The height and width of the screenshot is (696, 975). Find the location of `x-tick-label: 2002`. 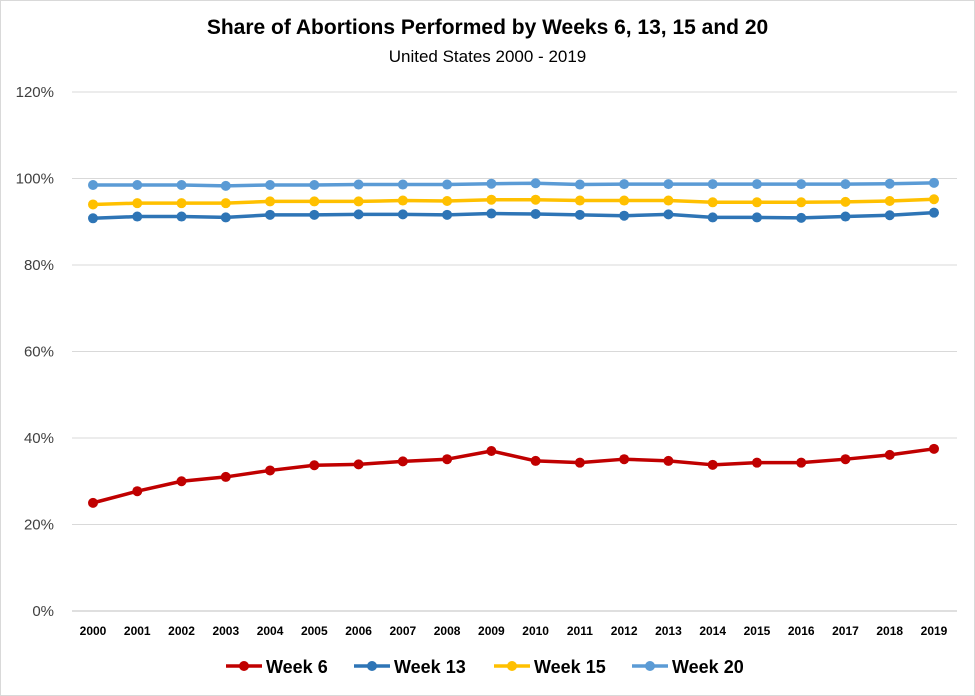

x-tick-label: 2002 is located at coordinates (181, 631).